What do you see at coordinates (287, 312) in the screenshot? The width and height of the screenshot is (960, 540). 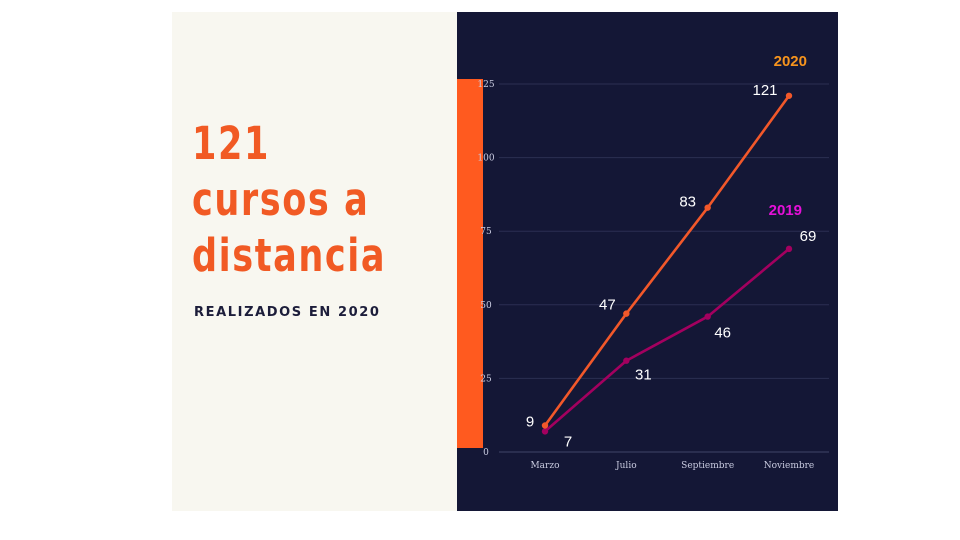 I see `headline-subtitle: REALIZADOS EN 2020` at bounding box center [287, 312].